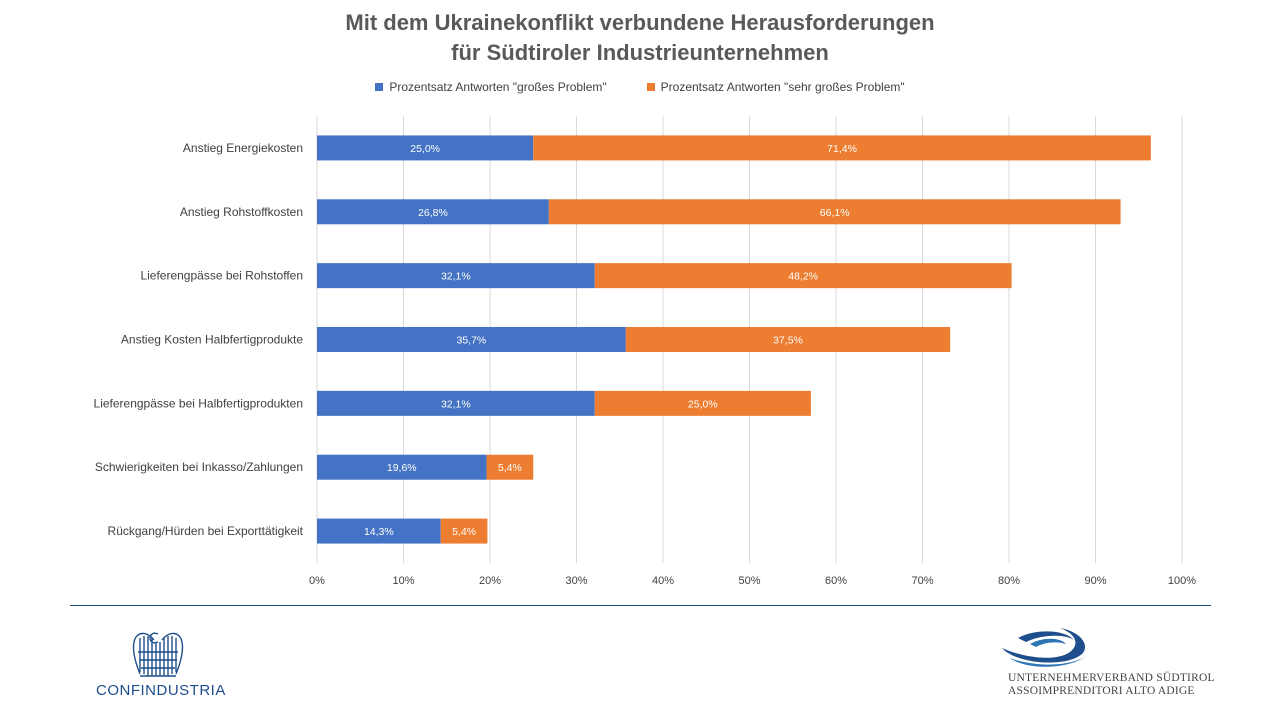  Describe the element at coordinates (243, 148) in the screenshot. I see `category-label: Anstieg Energiekosten` at that location.